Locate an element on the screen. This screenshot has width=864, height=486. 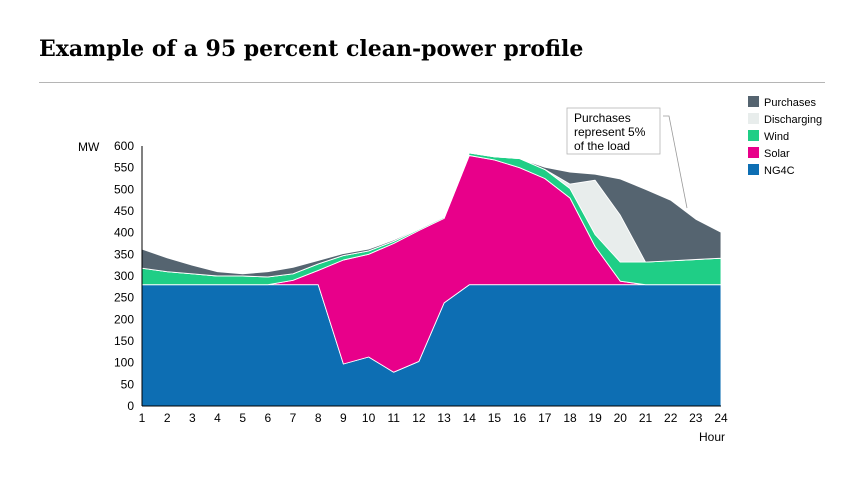
x-tick-label: 22 is located at coordinates (671, 418).